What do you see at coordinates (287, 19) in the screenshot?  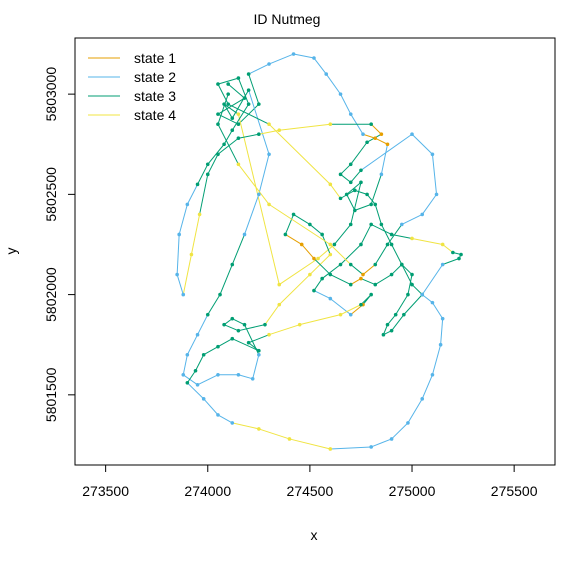 I see `chart-title: ID Nutmeg` at bounding box center [287, 19].